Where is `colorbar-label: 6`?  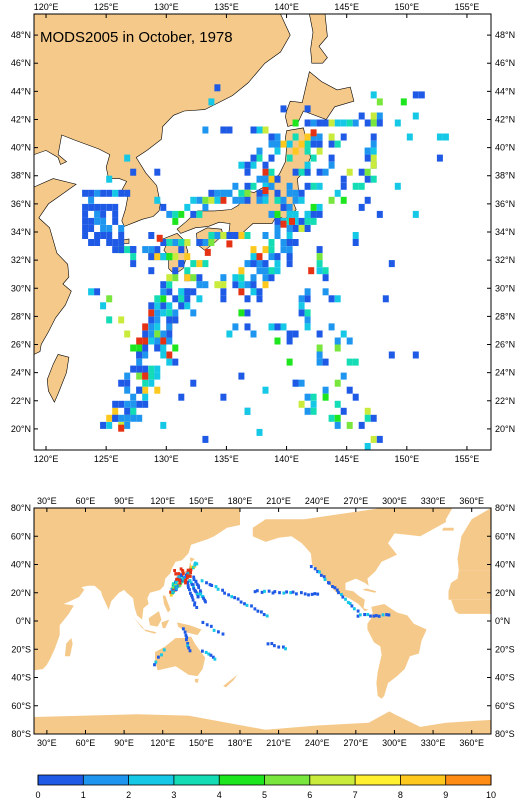
colorbar-label: 6 is located at coordinates (309, 795).